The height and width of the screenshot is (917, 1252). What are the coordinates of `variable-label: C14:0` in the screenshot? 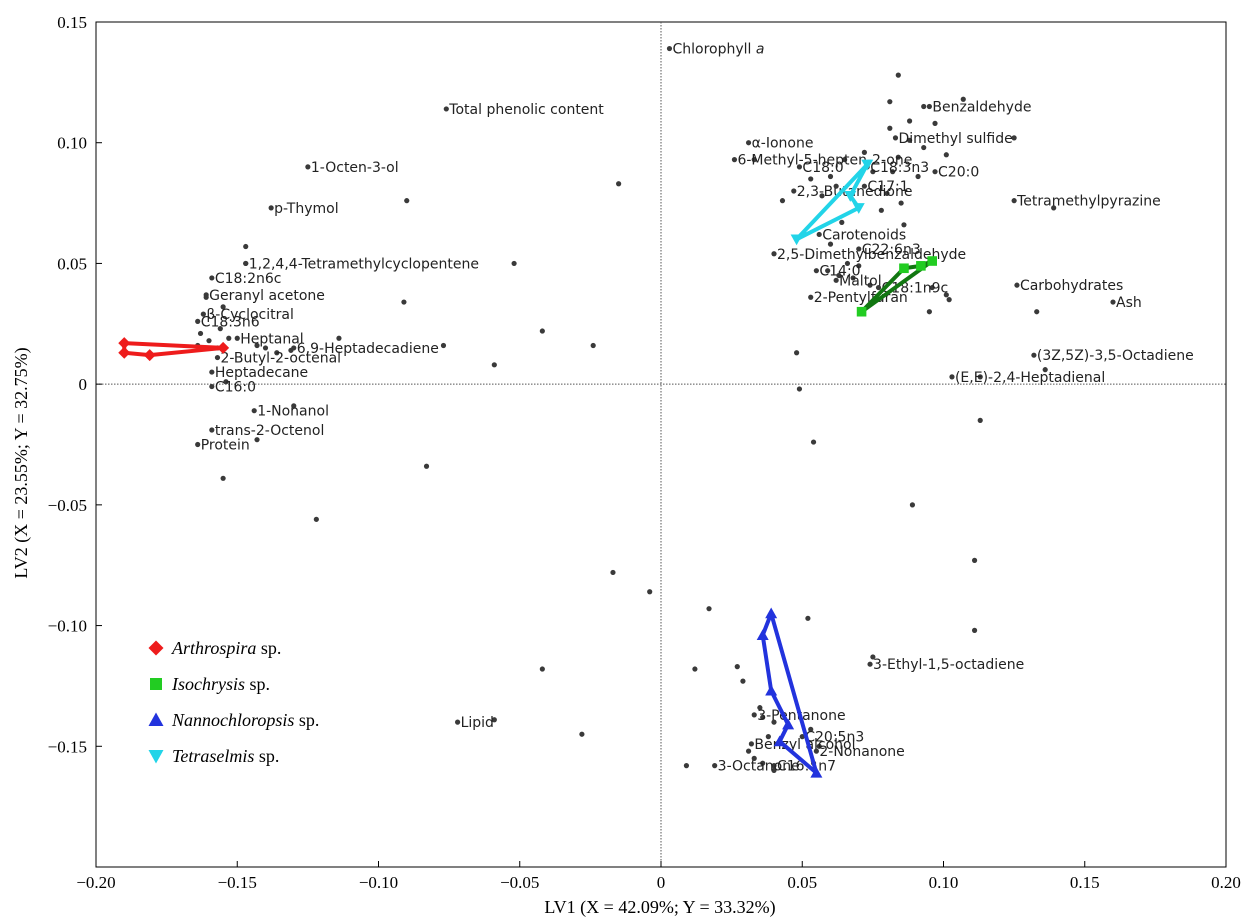 It's located at (839, 272).